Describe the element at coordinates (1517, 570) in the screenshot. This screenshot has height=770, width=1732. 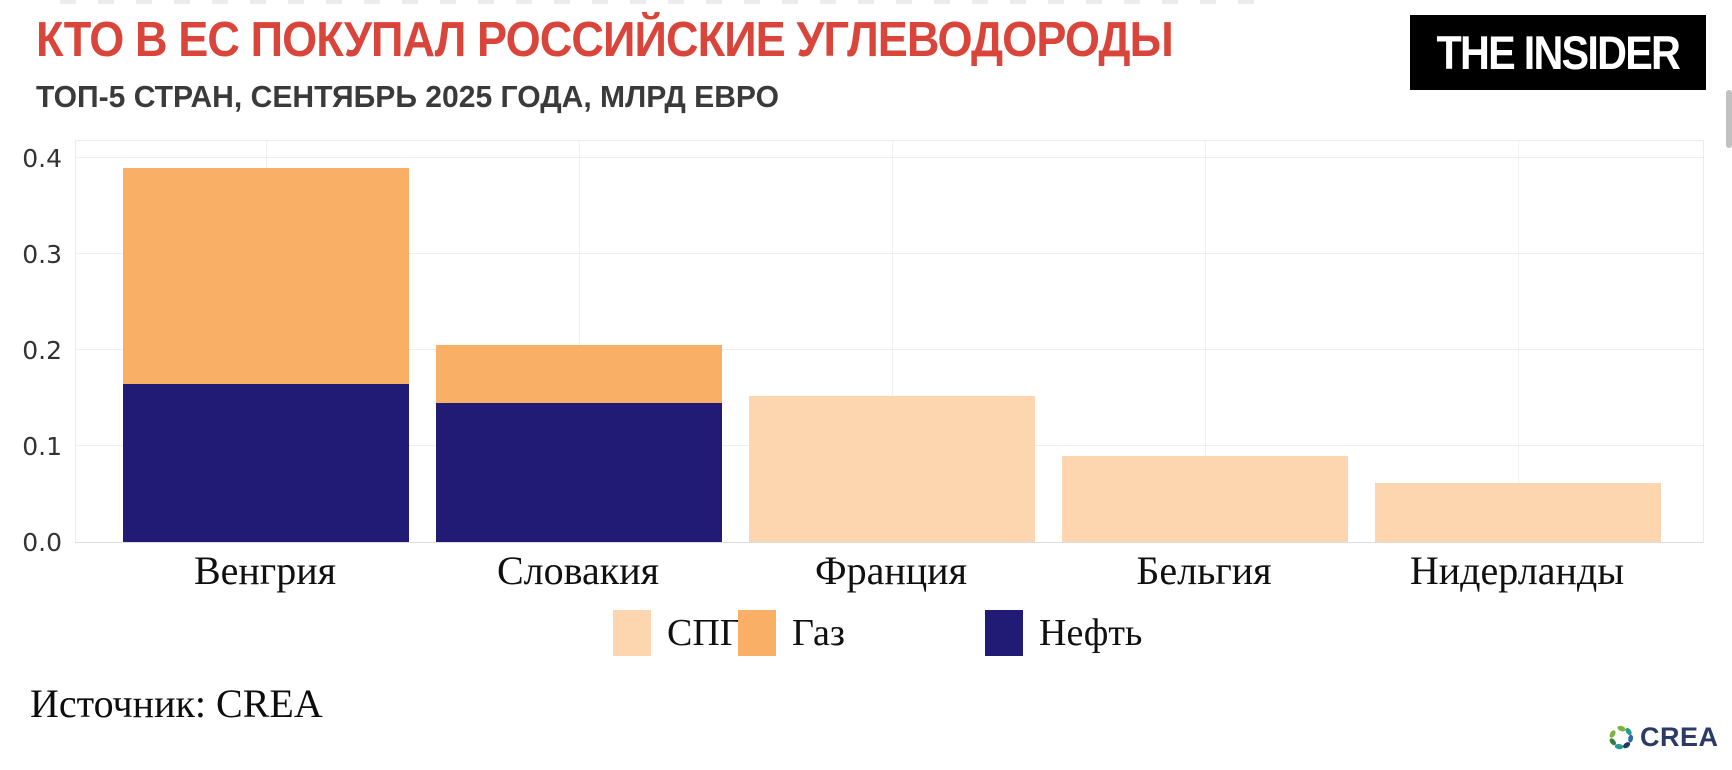
I see `x-axis-label: Нидерланды` at that location.